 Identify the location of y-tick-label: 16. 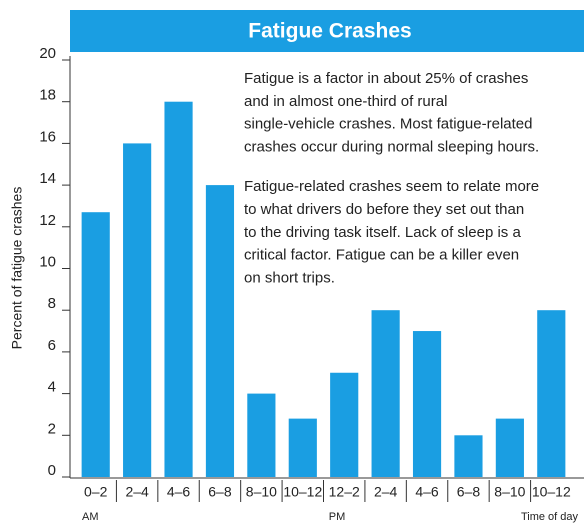
(47, 136).